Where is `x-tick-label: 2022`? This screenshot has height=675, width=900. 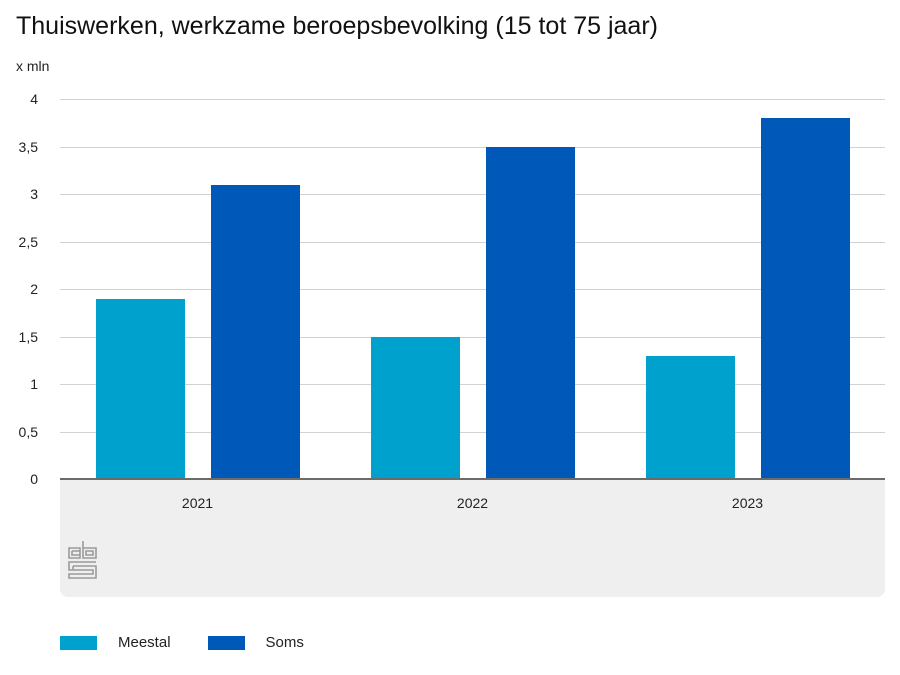 x-tick-label: 2022 is located at coordinates (472, 503).